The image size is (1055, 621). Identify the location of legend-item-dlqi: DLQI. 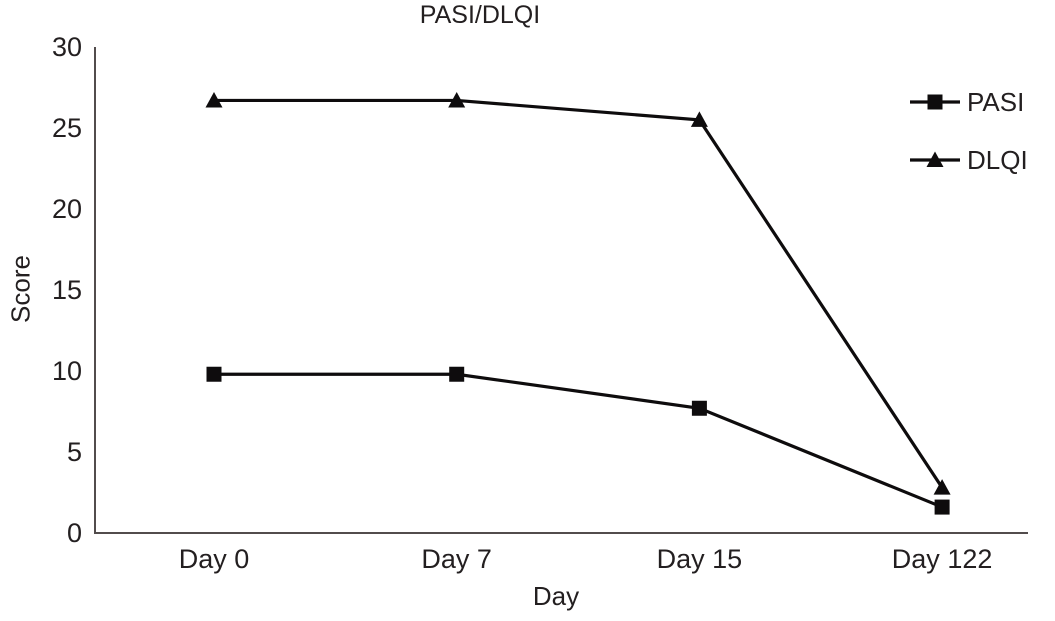
(969, 160).